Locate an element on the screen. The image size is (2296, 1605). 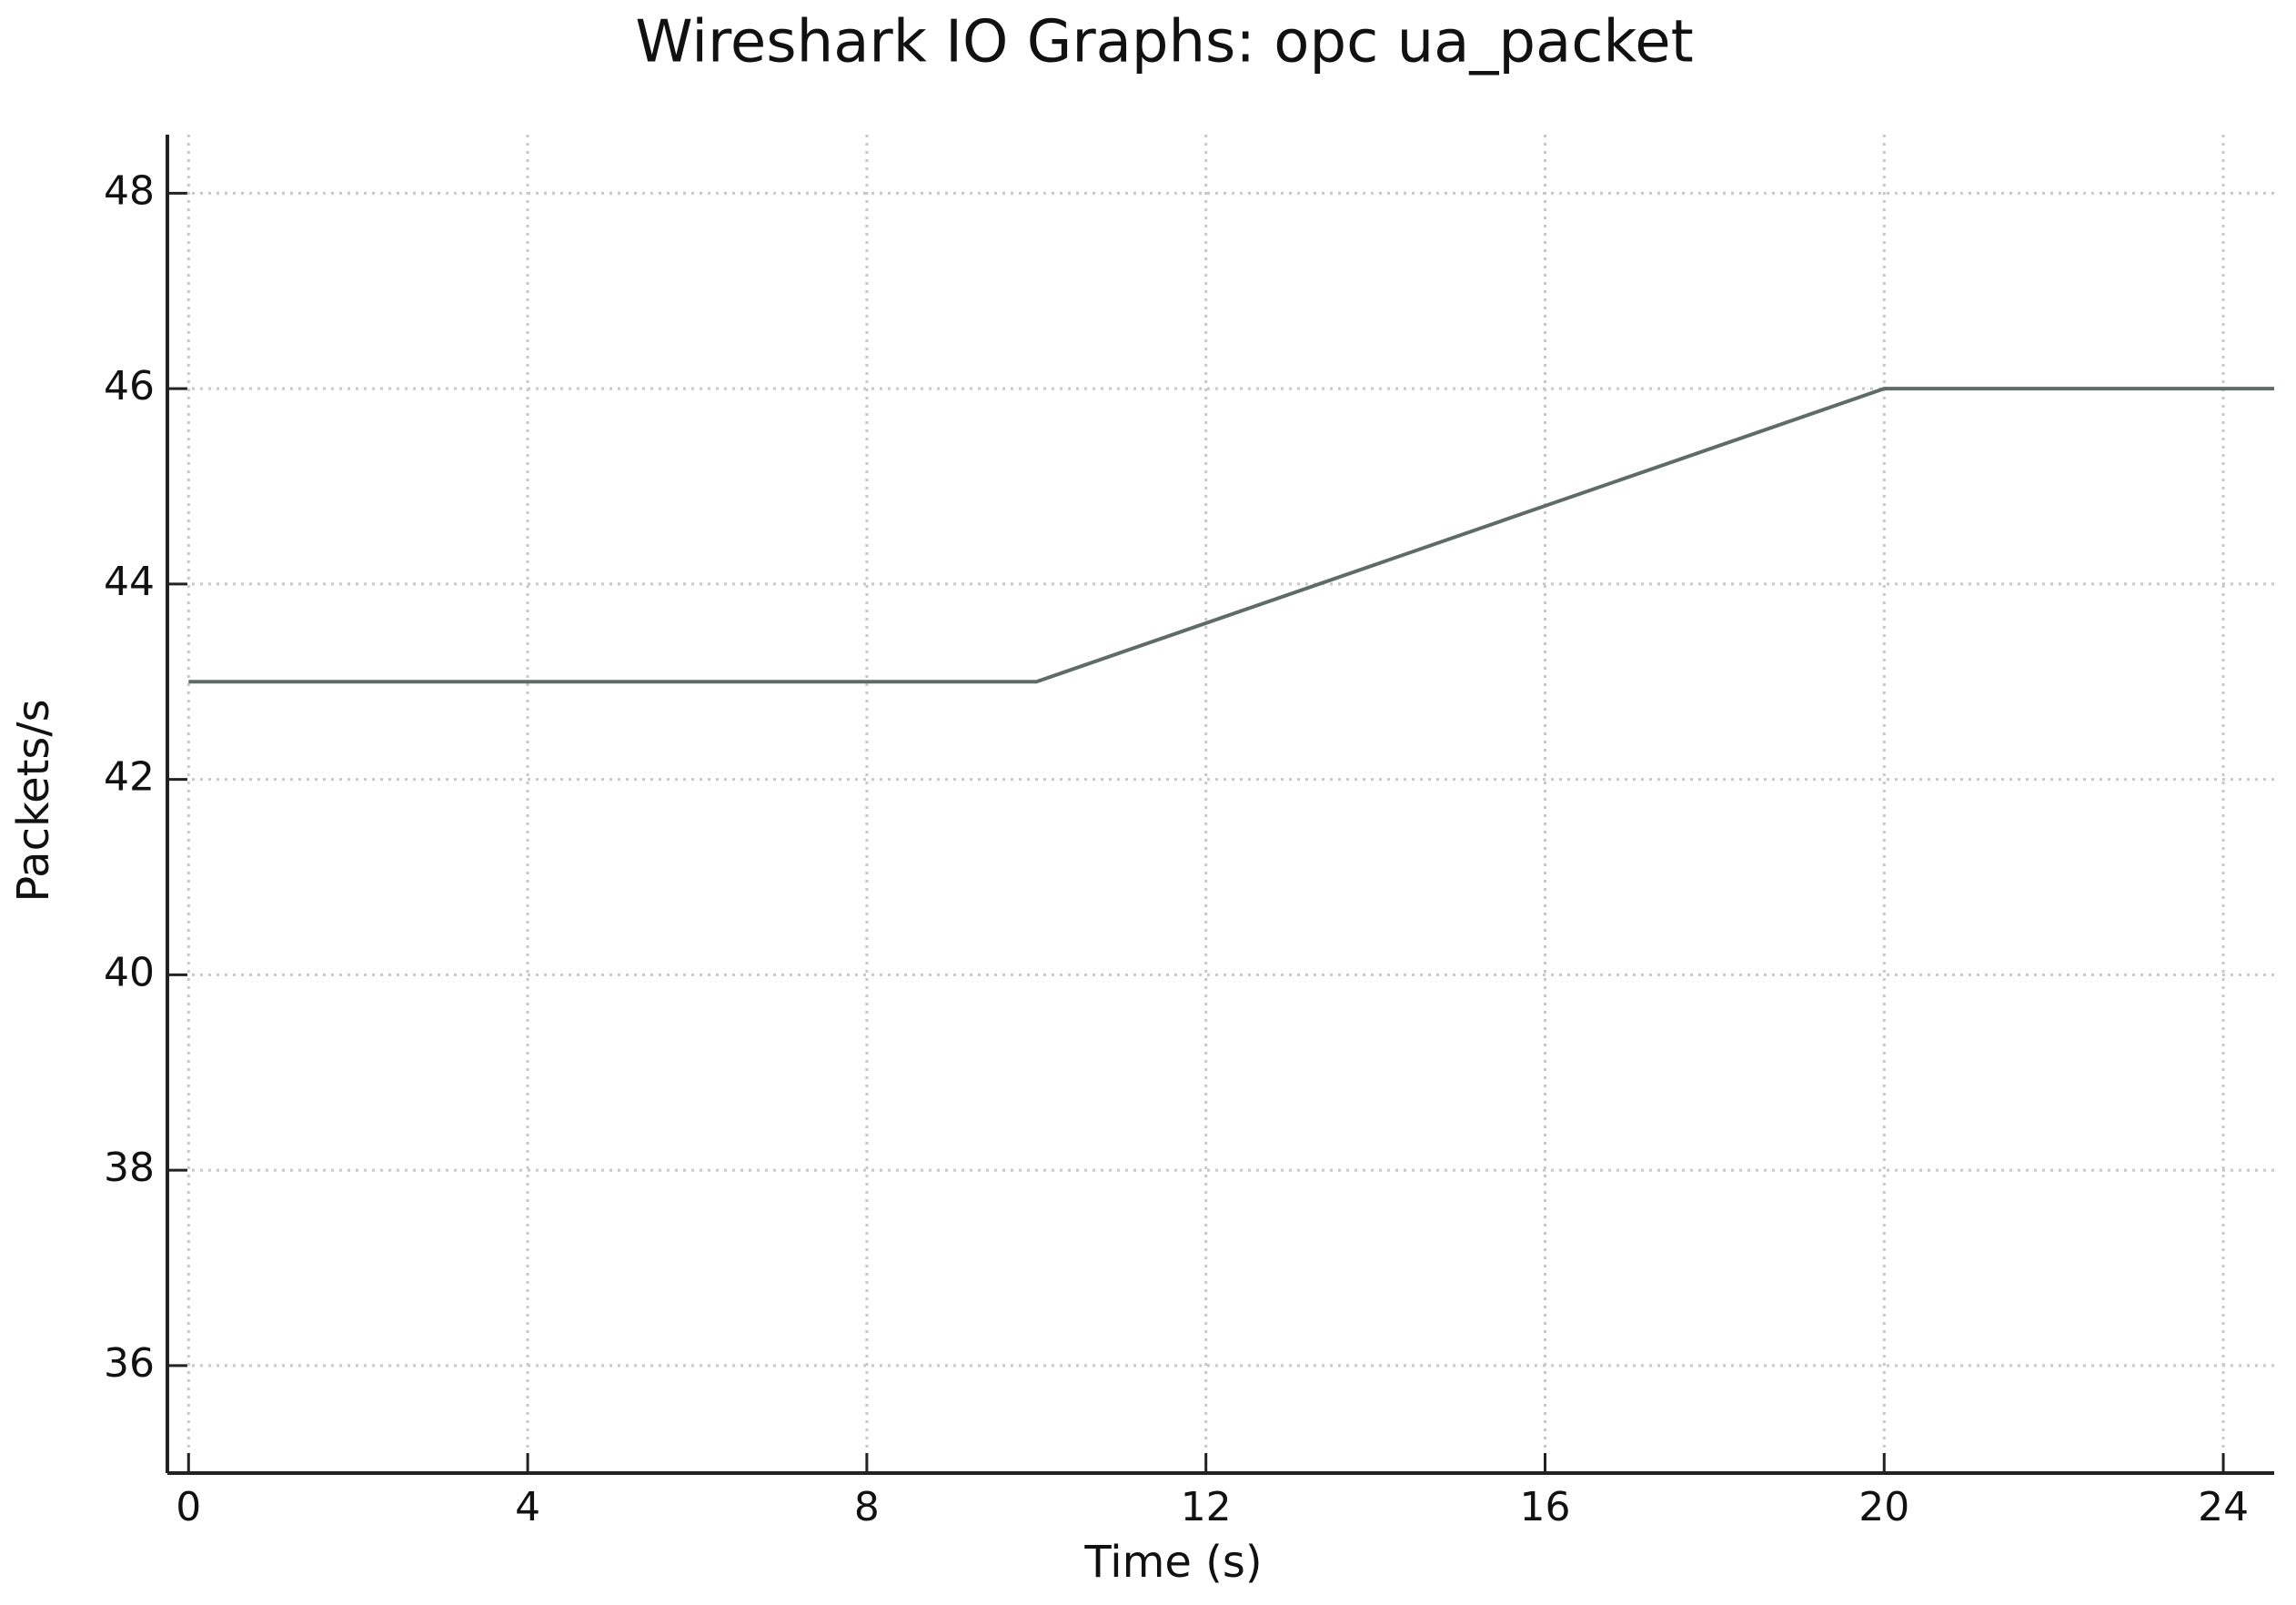
x-tick-label: 0 is located at coordinates (188, 1507).